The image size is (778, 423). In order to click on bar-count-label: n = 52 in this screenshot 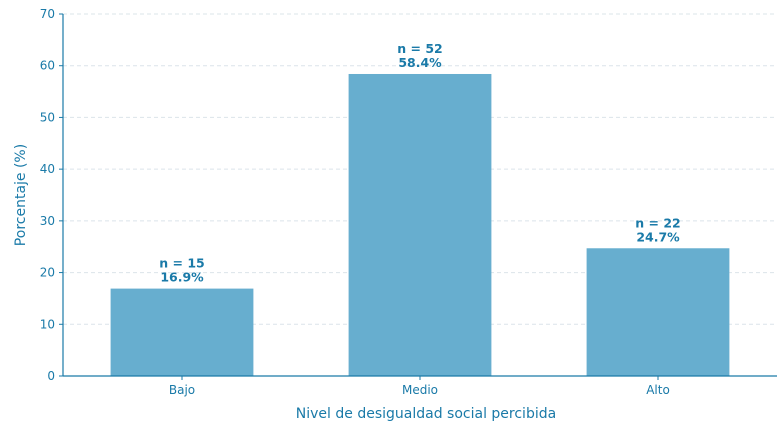, I will do `click(419, 48)`.